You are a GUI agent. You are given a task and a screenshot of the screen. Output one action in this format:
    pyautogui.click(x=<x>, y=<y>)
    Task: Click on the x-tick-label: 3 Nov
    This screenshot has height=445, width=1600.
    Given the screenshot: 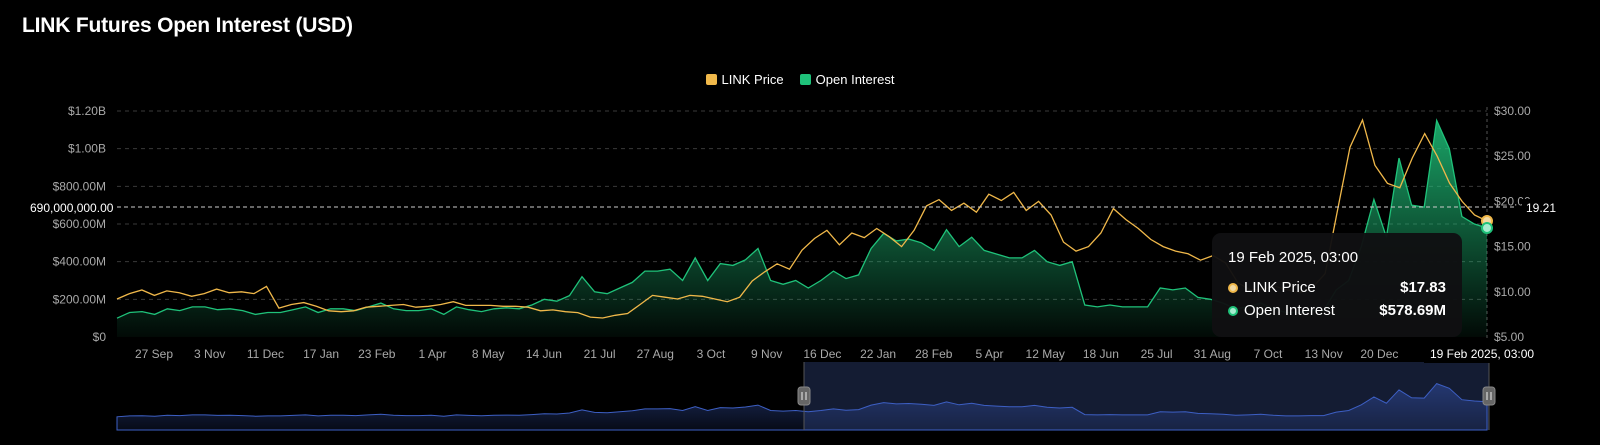 What is the action you would take?
    pyautogui.click(x=209, y=354)
    